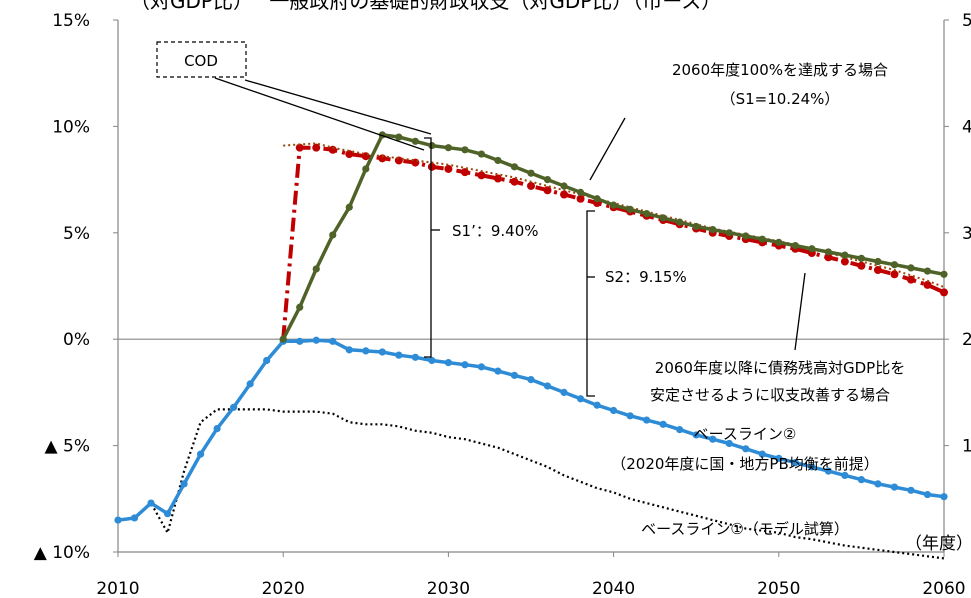 The height and width of the screenshot is (598, 971). What do you see at coordinates (607, 149) in the screenshot?
I see `s1-leader` at bounding box center [607, 149].